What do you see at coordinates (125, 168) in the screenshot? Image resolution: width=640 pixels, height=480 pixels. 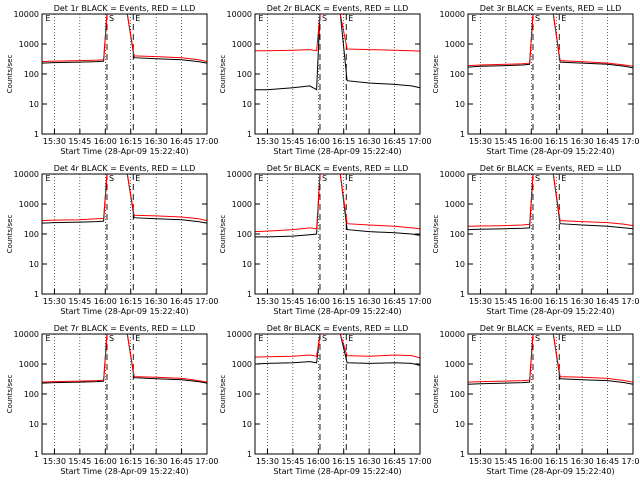 I see `chart-title: Det 4r BLACK = Events, RED = LLD` at bounding box center [125, 168].